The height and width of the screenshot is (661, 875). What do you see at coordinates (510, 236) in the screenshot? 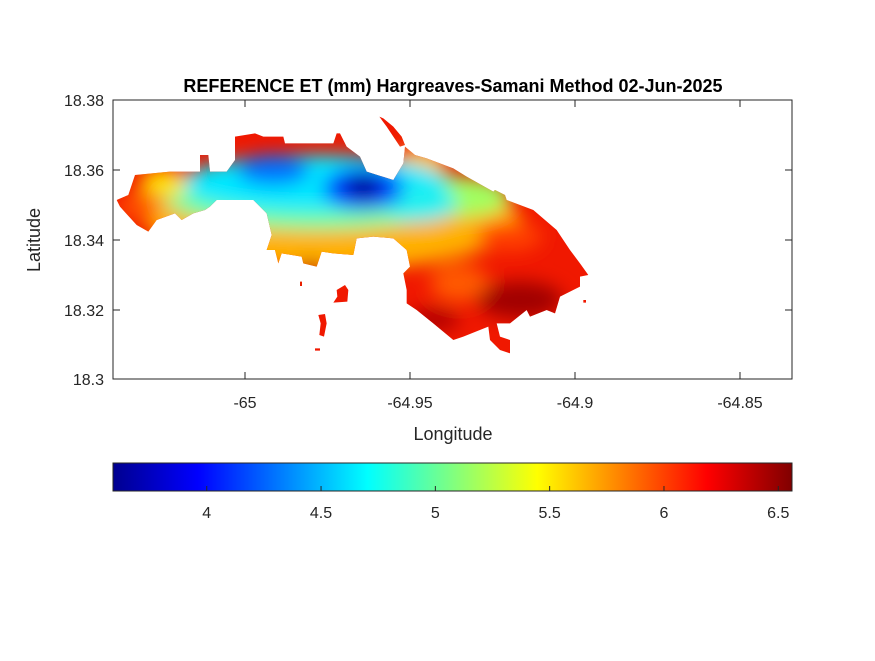
I see `contour-region-orange-ne` at bounding box center [510, 236].